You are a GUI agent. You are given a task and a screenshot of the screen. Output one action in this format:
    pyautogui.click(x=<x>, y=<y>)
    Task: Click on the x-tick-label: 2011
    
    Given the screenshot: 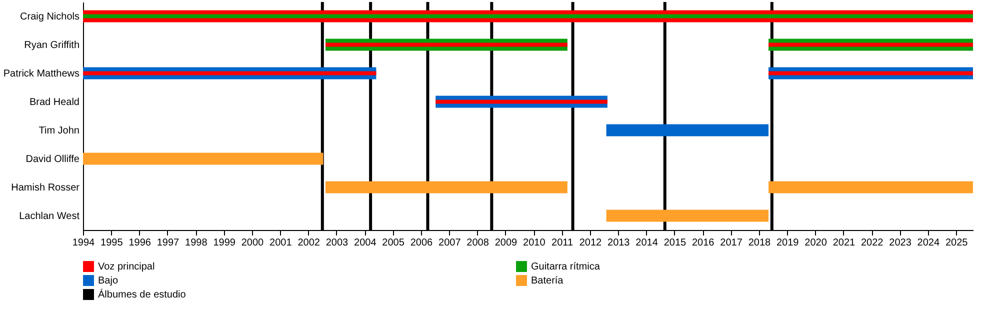 What is the action you would take?
    pyautogui.click(x=563, y=243)
    